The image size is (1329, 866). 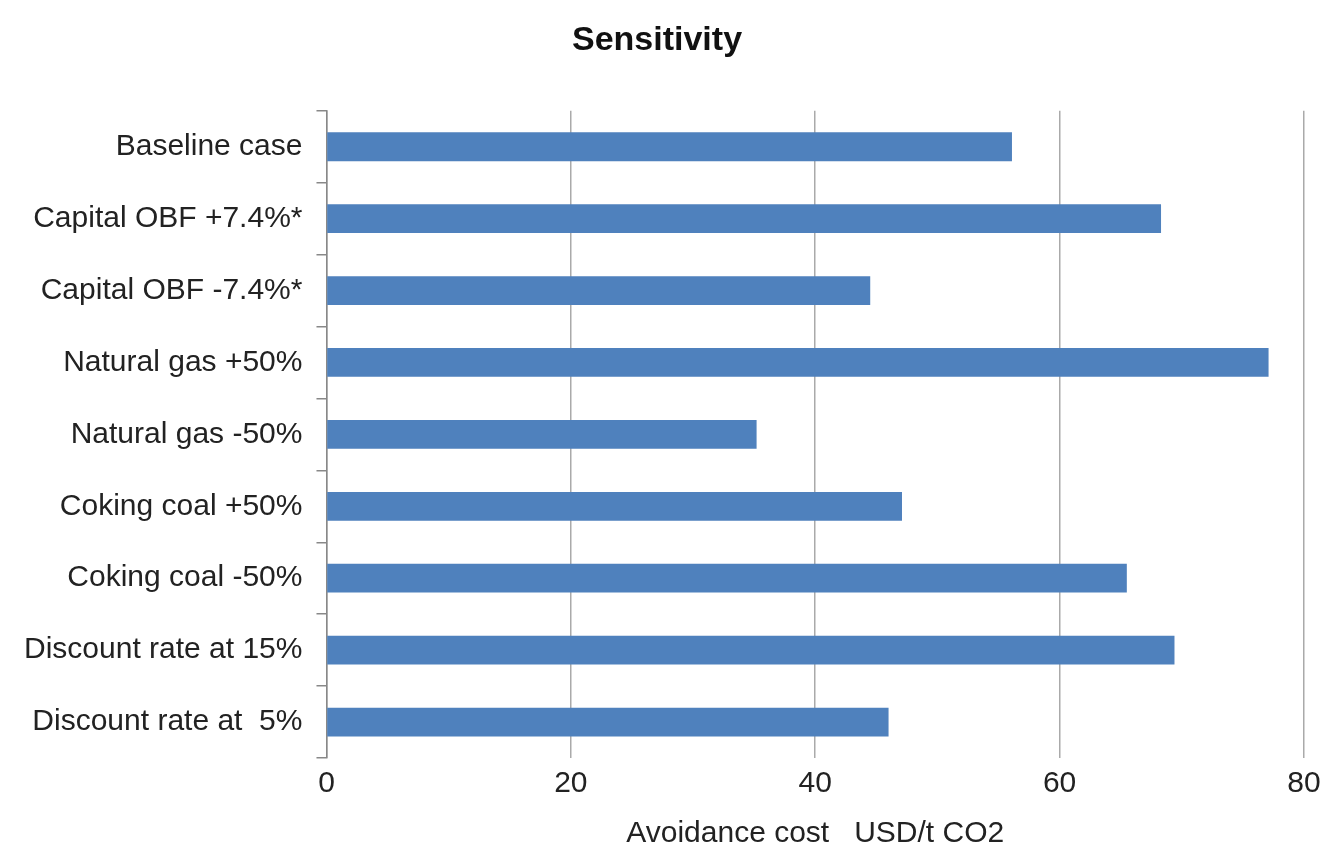 What do you see at coordinates (657, 37) in the screenshot?
I see `chart-title: Sensitivity` at bounding box center [657, 37].